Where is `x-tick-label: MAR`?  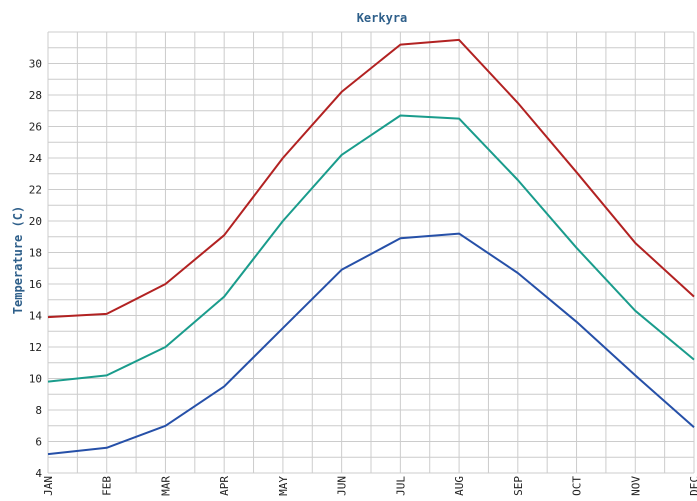
x-tick-label: MAR is located at coordinates (165, 486).